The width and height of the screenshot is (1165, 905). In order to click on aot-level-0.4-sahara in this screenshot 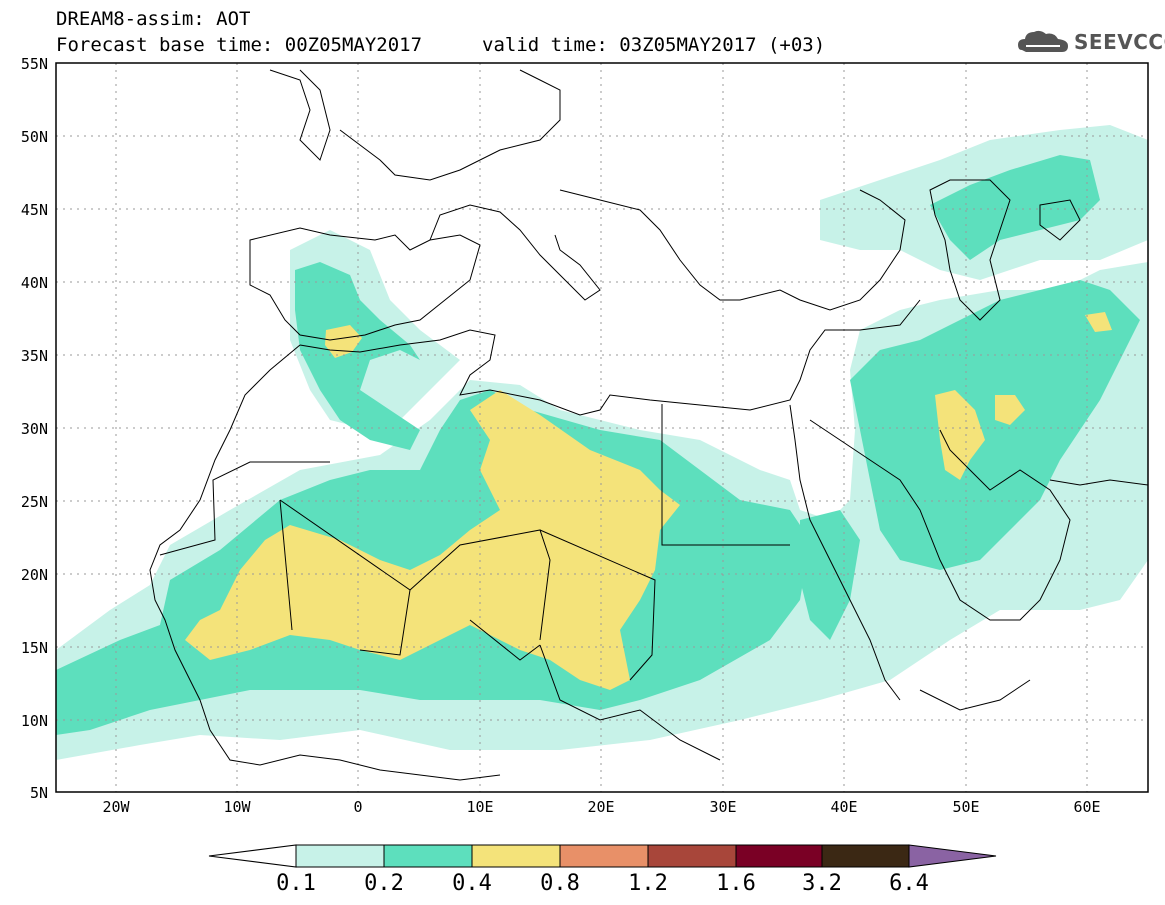, I will do `click(432, 540)`.